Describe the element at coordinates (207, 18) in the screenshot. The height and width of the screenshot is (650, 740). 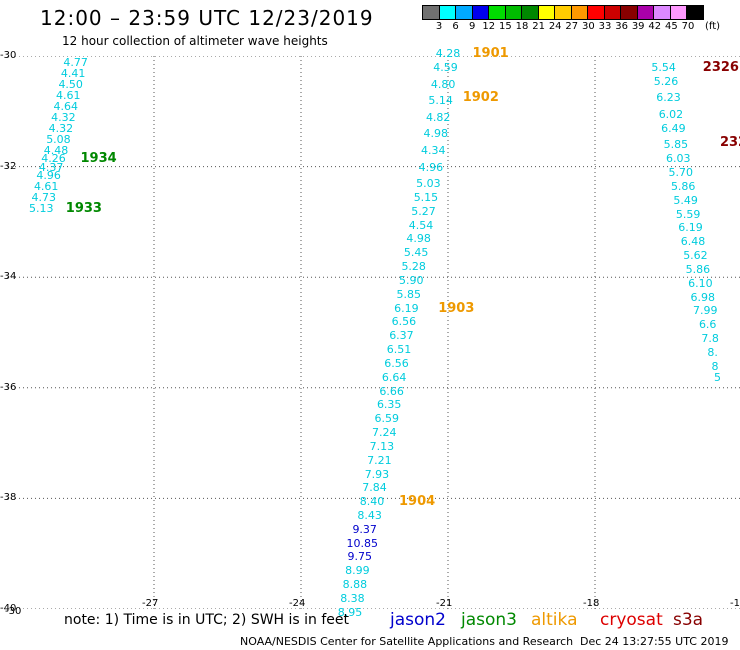
I see `page-title: 12:00 – 23:59 UTC 12/23/2019` at that location.